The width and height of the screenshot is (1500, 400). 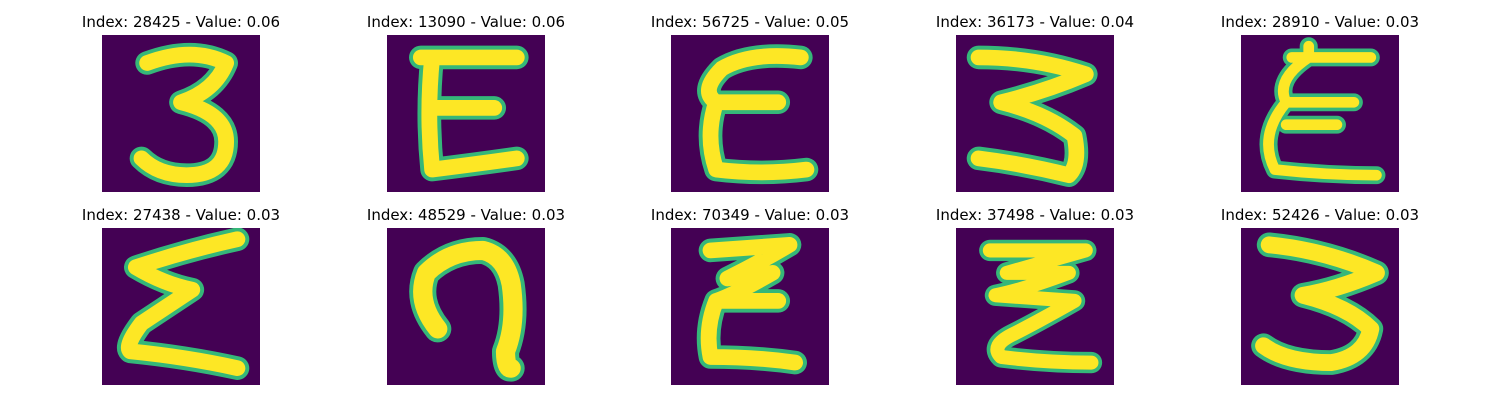 I want to click on panel-title: Index: 70349 - Value: 0.03, so click(x=750, y=215).